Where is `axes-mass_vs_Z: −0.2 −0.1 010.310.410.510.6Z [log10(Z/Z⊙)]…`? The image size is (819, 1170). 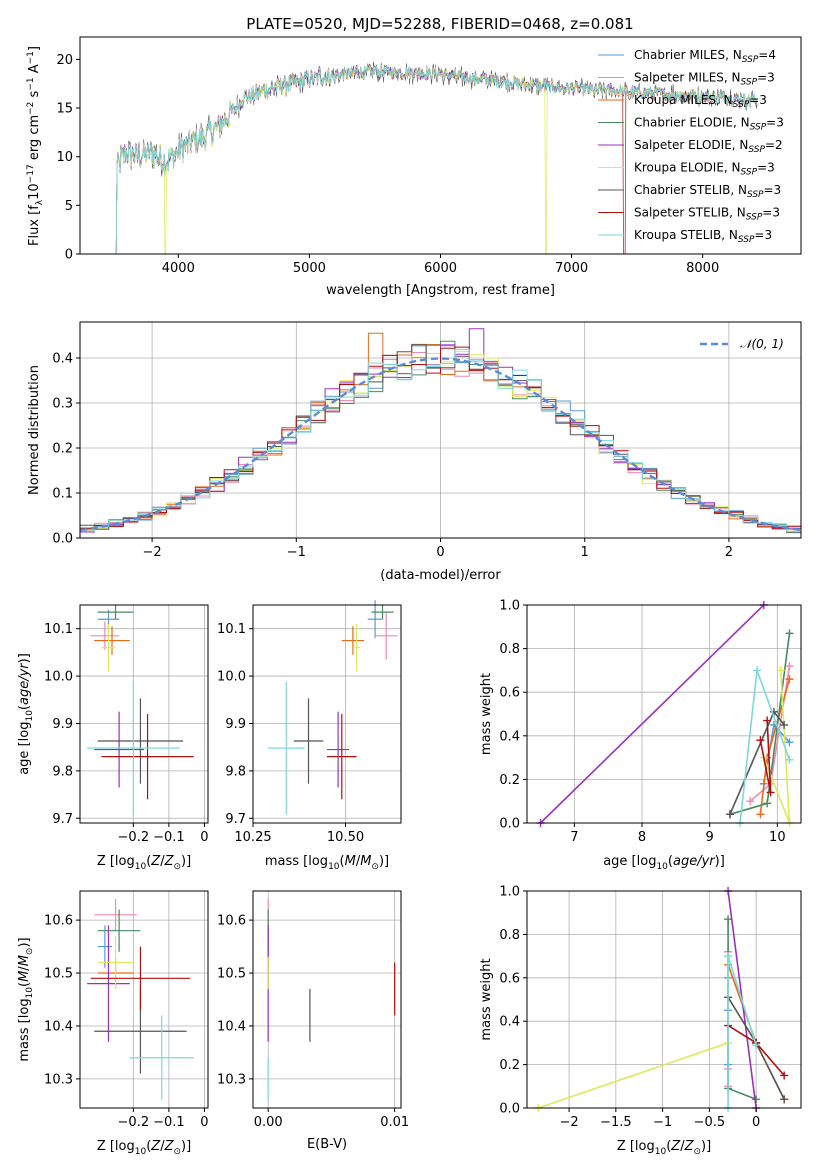 axes-mass_vs_Z: −0.2 −0.1 010.310.410.510.6Z [log10(Z/Z⊙)]… is located at coordinates (113, 1023).